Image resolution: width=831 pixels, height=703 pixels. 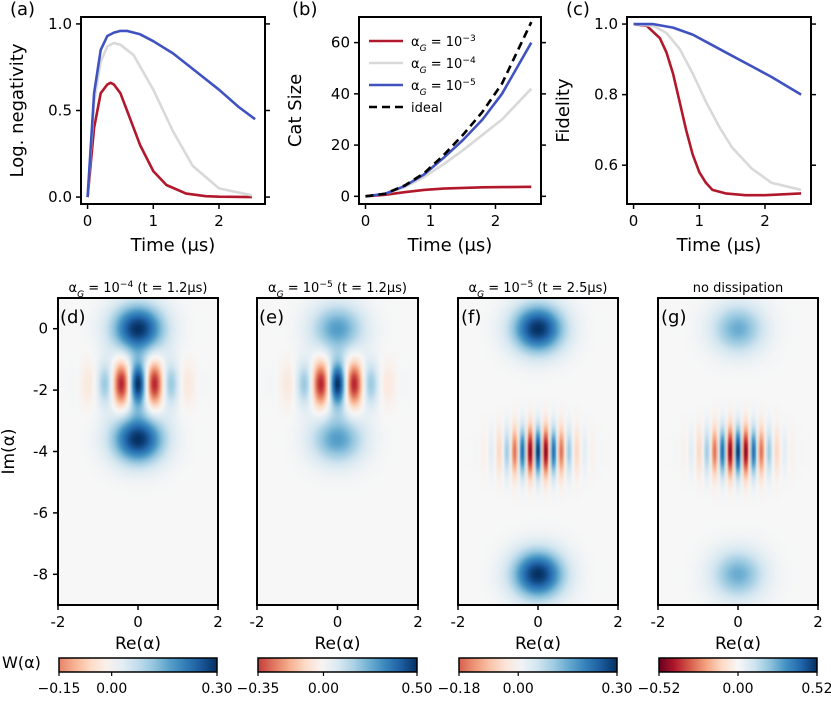 What do you see at coordinates (816, 689) in the screenshot?
I see `colorbar-tick-label: 0.52` at bounding box center [816, 689].